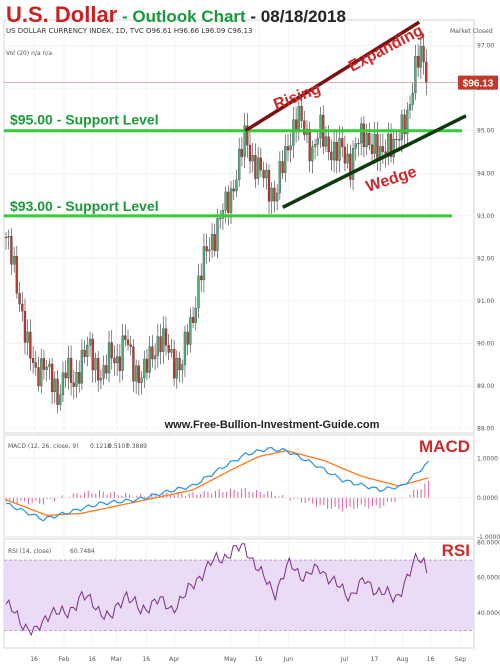  I want to click on x-tick-label: 16, so click(92, 659).